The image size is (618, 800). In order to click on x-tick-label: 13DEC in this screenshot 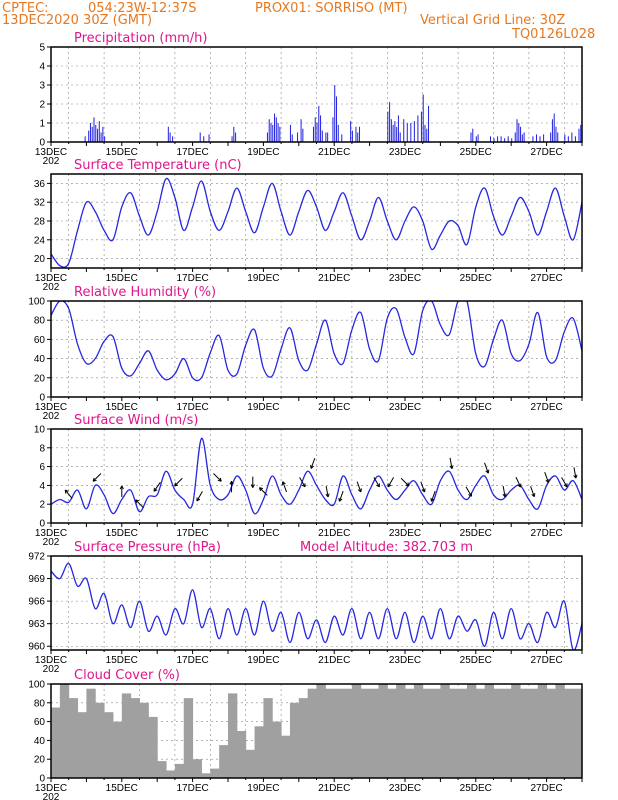, I will do `click(51, 152)`.